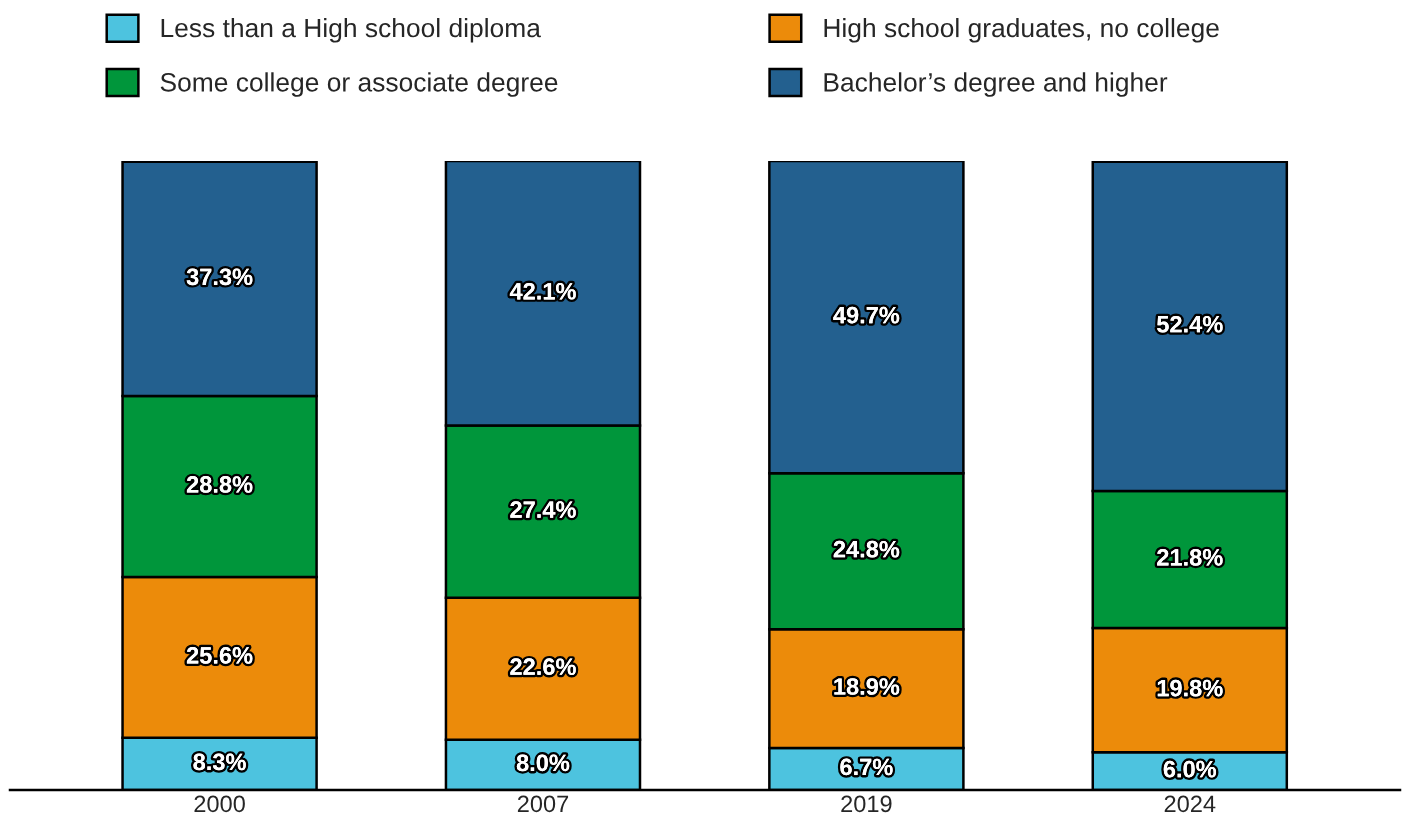  Describe the element at coordinates (1190, 688) in the screenshot. I see `data-label: 19.8%` at that location.